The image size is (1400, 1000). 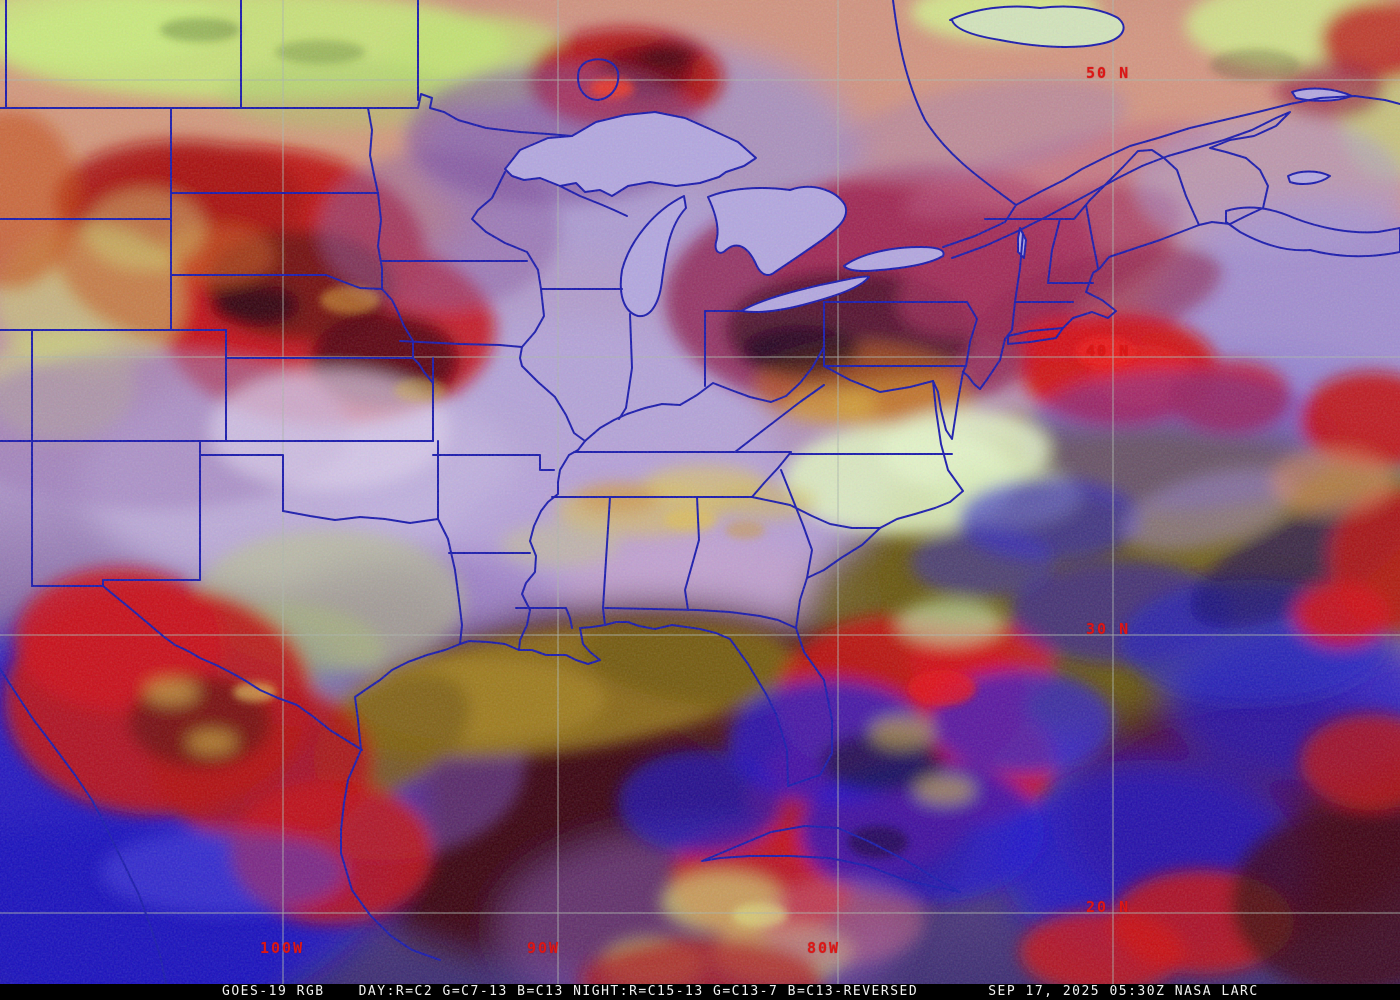 What do you see at coordinates (1123, 991) in the screenshot?
I see `timestamp-label: SEP 17, 2025 05:30Z NASA LARC` at bounding box center [1123, 991].